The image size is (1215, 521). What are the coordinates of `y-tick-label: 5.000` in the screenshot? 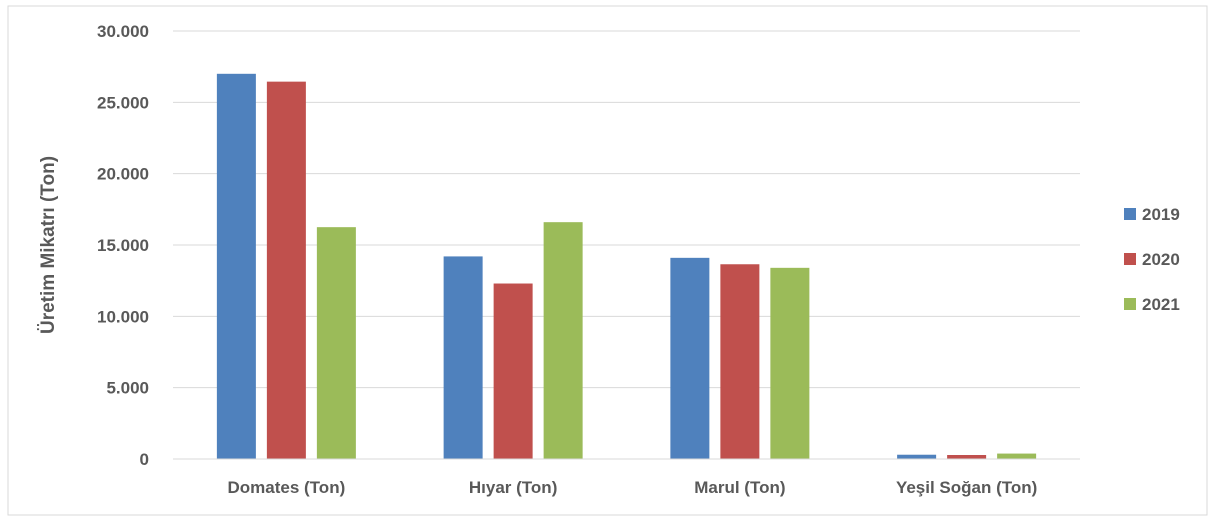 It's located at (127, 388).